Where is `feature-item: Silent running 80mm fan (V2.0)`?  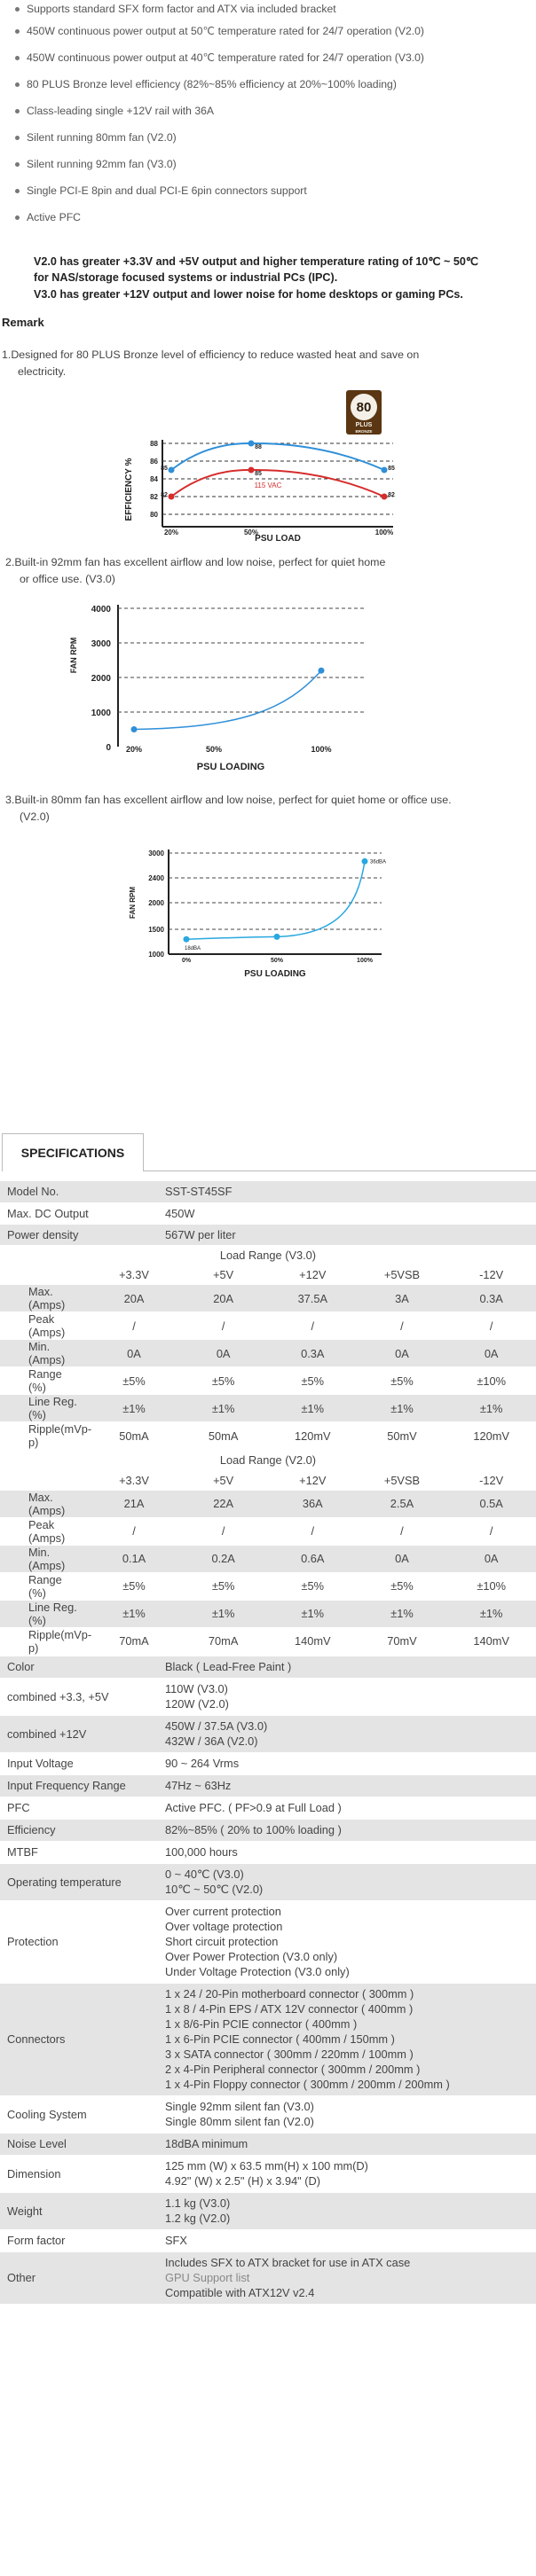 feature-item: Silent running 80mm fan (V2.0) is located at coordinates (275, 137).